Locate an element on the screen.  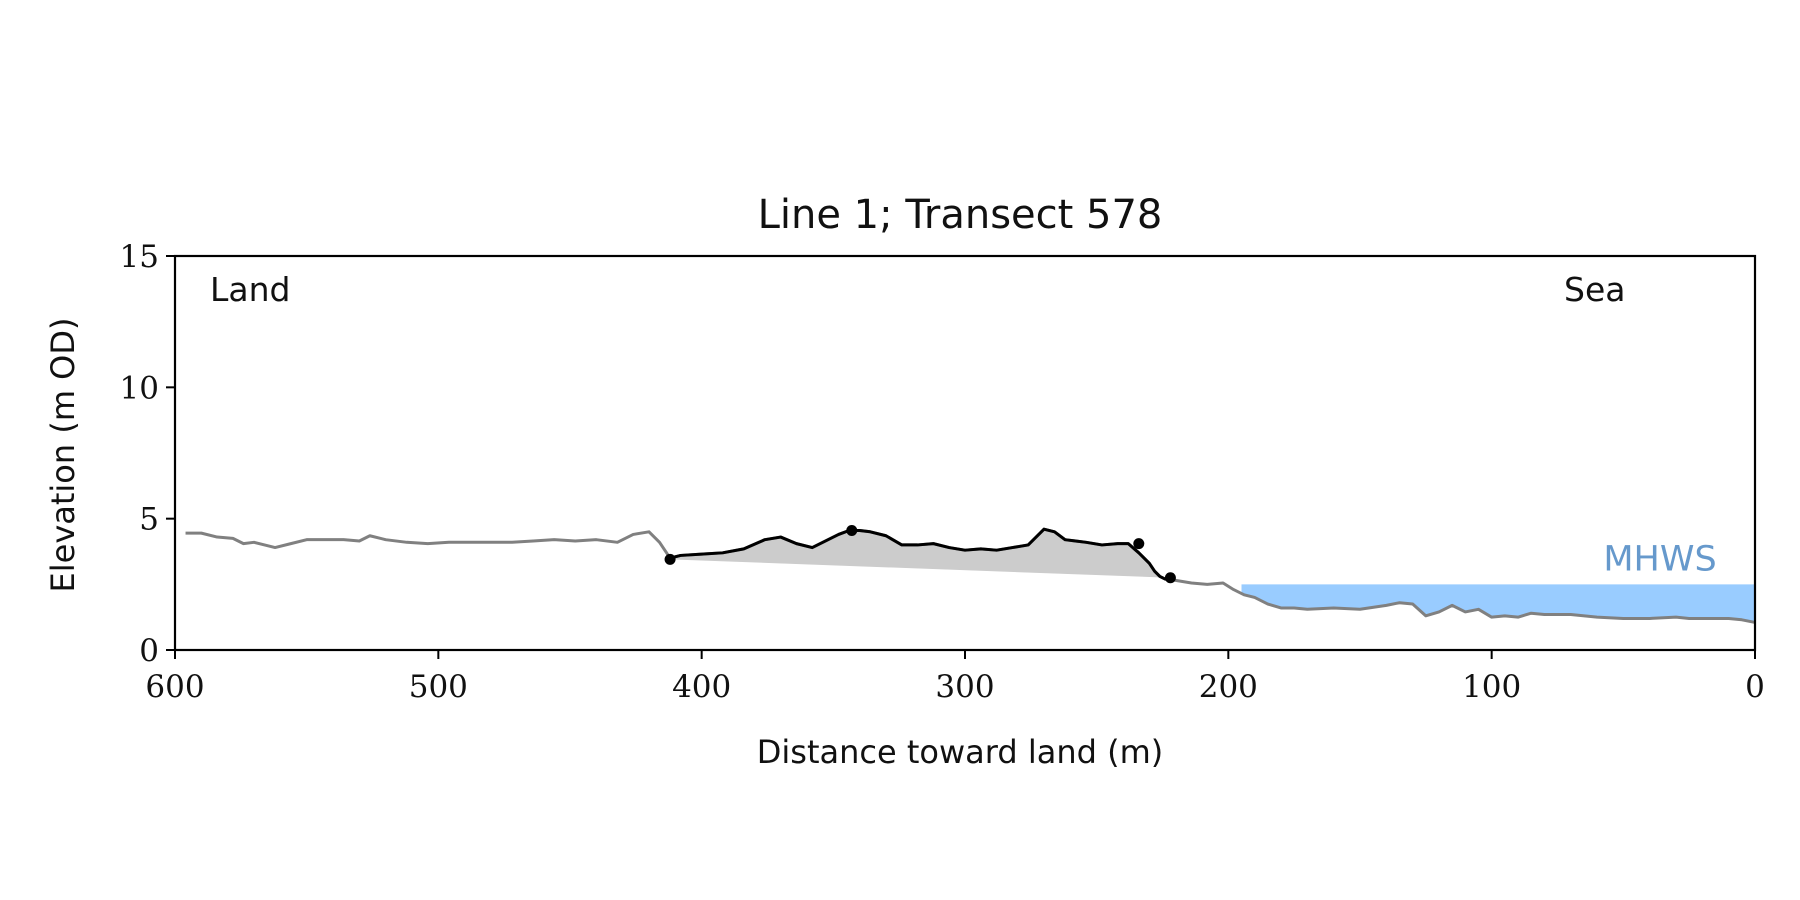
sea-label: Sea is located at coordinates (1594, 289).